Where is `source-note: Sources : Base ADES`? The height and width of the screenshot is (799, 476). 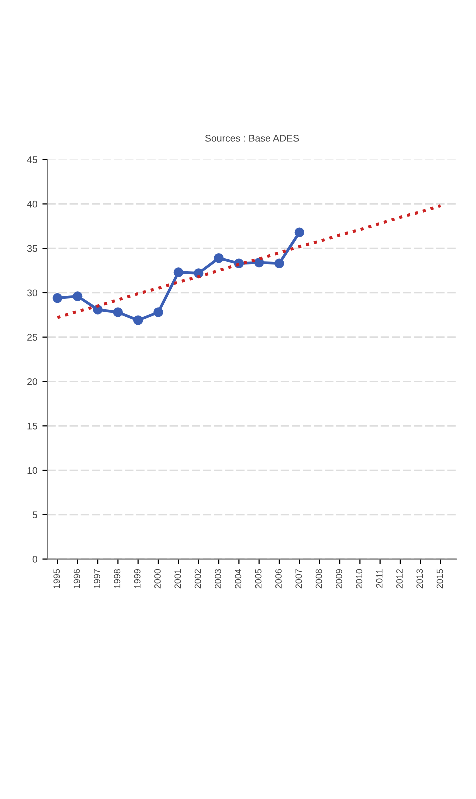 source-note: Sources : Base ADES is located at coordinates (252, 138).